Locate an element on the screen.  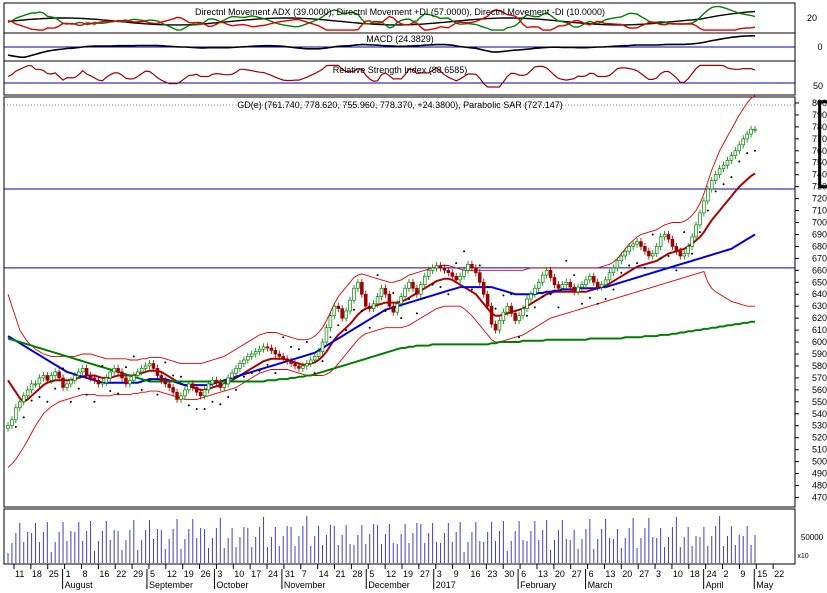
price-y-tick-label: 490 is located at coordinates (819, 474).